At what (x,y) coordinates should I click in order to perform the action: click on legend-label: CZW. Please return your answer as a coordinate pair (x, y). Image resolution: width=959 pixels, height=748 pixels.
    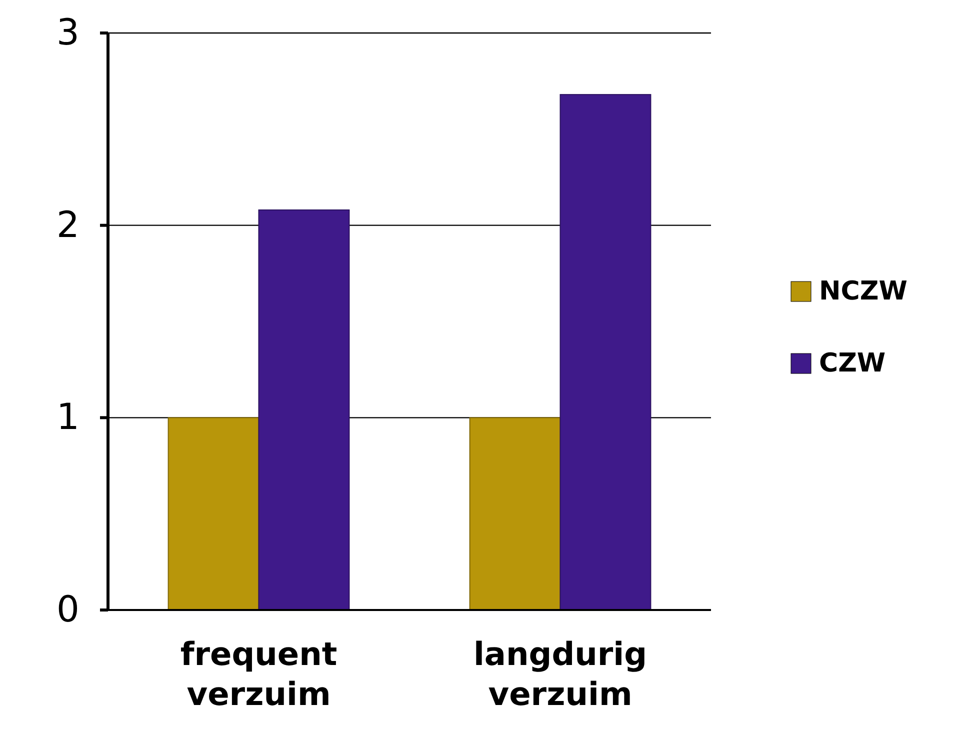
    Looking at the image, I should click on (852, 363).